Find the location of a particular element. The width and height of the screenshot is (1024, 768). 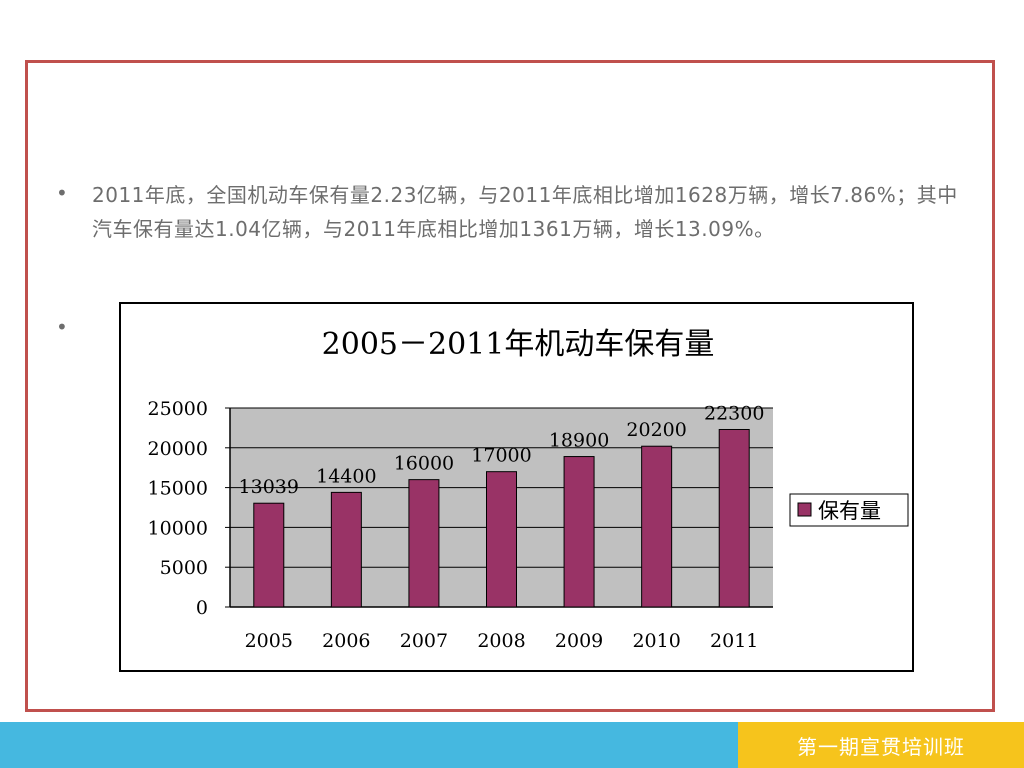

footer-label: 第一期宣贯培训班 is located at coordinates (881, 746).